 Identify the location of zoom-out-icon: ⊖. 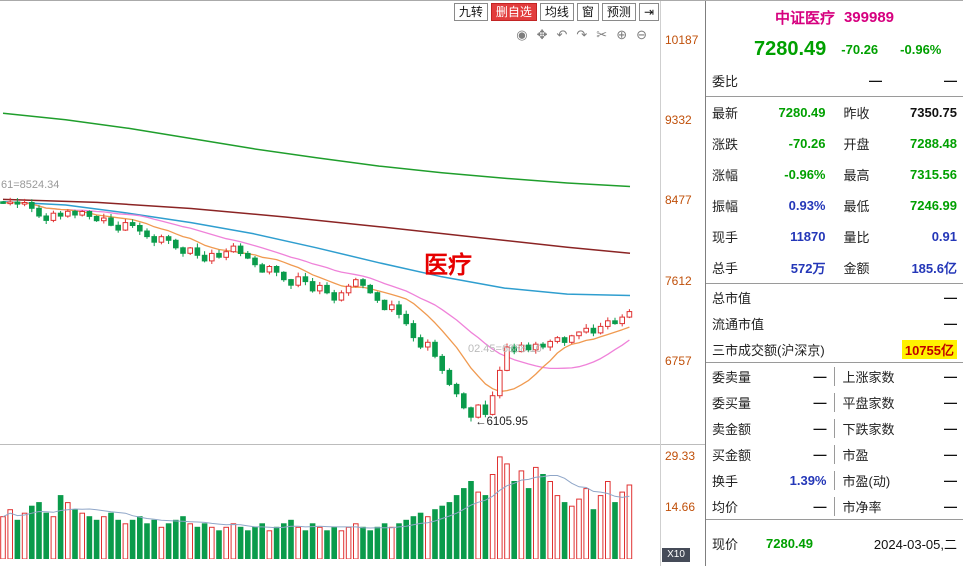
(641, 34).